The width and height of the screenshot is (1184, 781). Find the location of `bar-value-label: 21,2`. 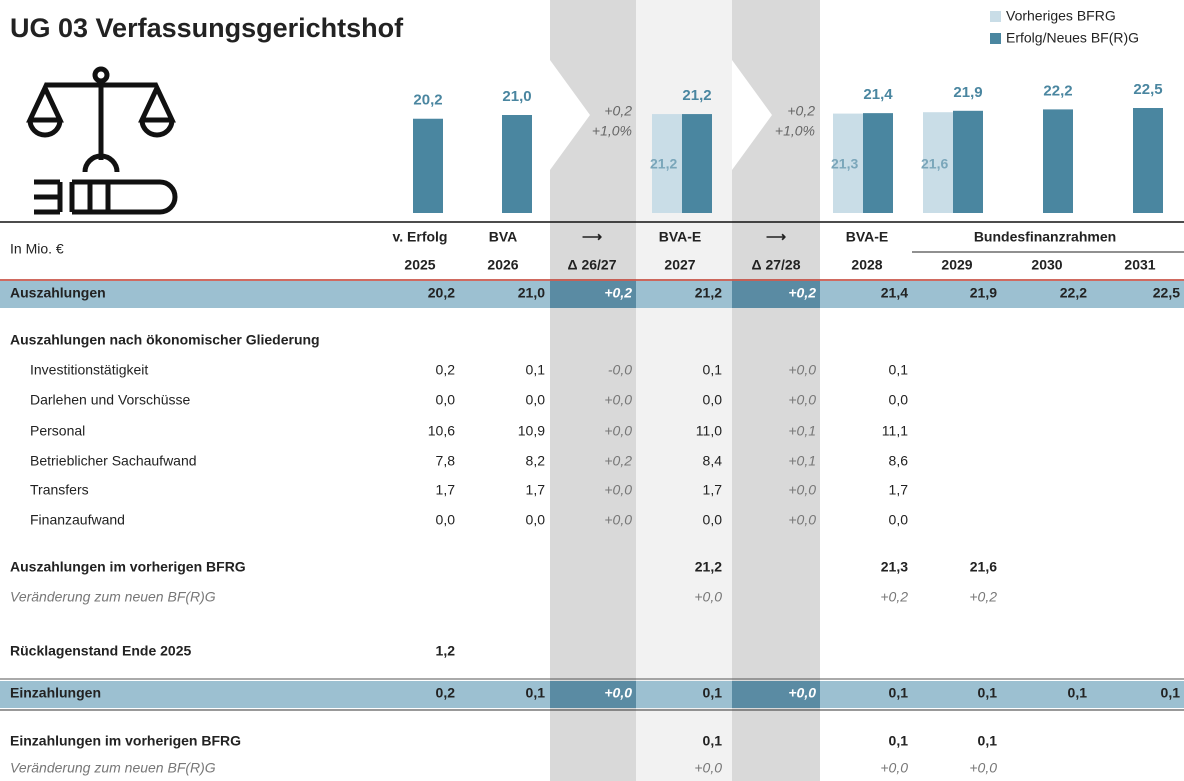

bar-value-label: 21,2 is located at coordinates (696, 95).